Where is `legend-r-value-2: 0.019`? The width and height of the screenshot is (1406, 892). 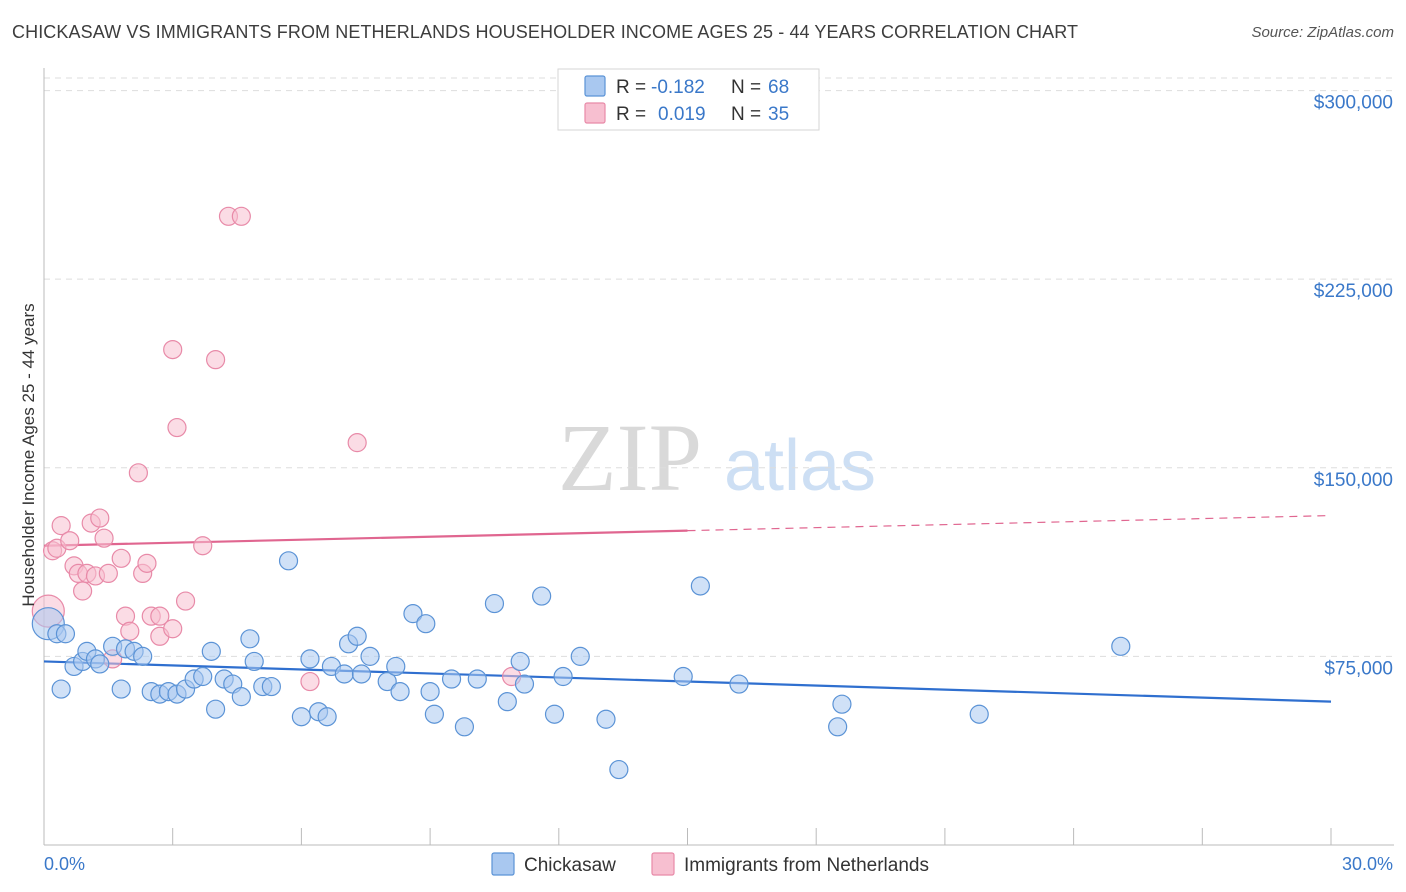
legend-r-value-2: 0.019 is located at coordinates (682, 114).